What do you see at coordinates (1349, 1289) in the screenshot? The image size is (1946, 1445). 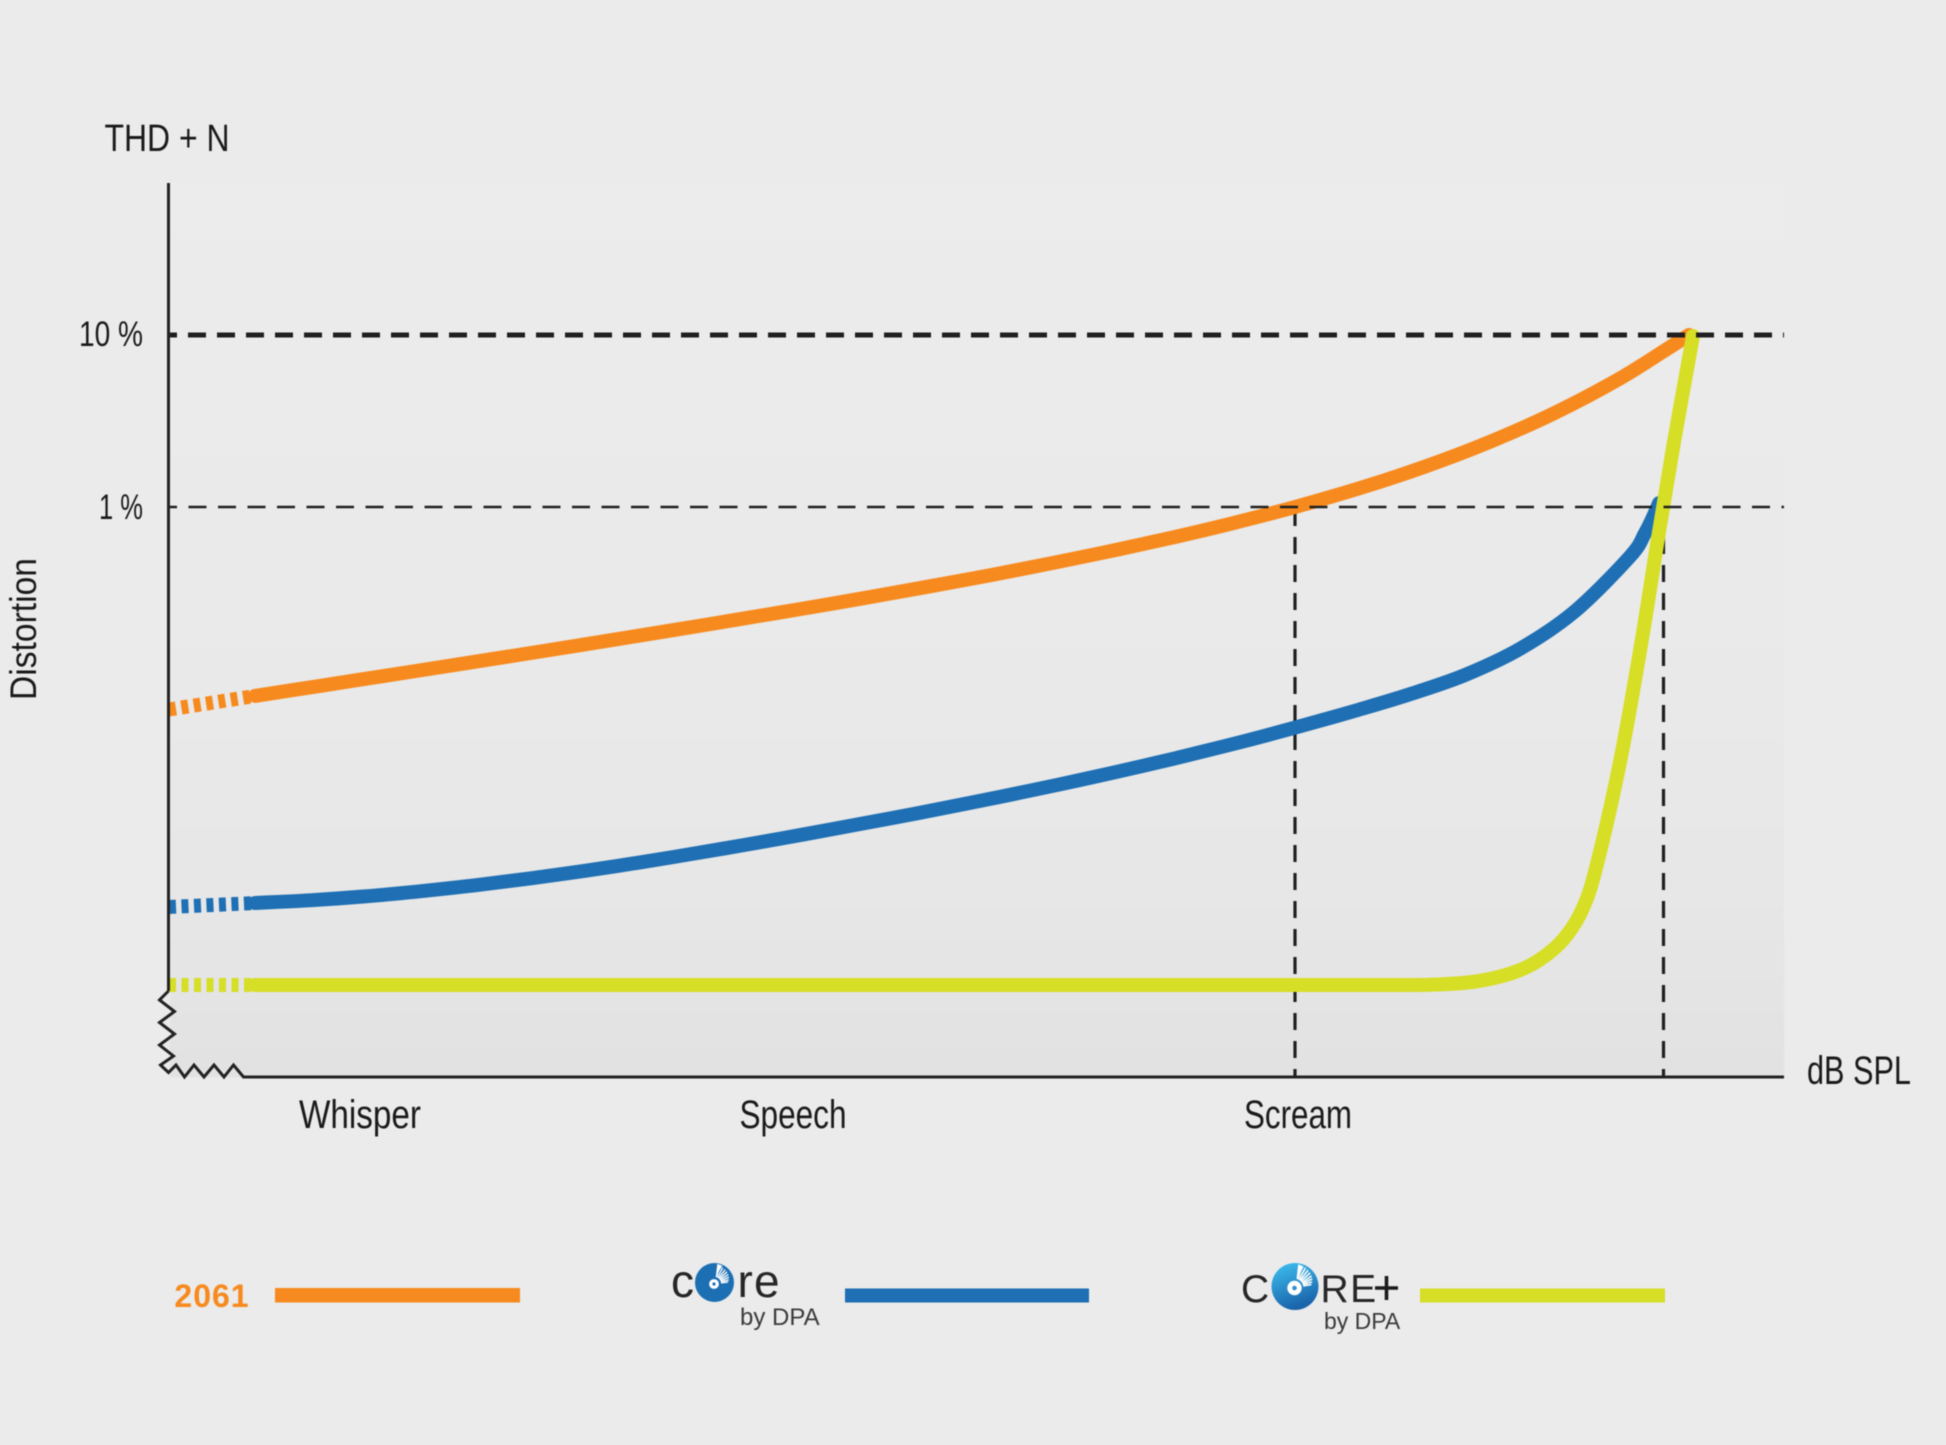 I see `svg-text: RE` at bounding box center [1349, 1289].